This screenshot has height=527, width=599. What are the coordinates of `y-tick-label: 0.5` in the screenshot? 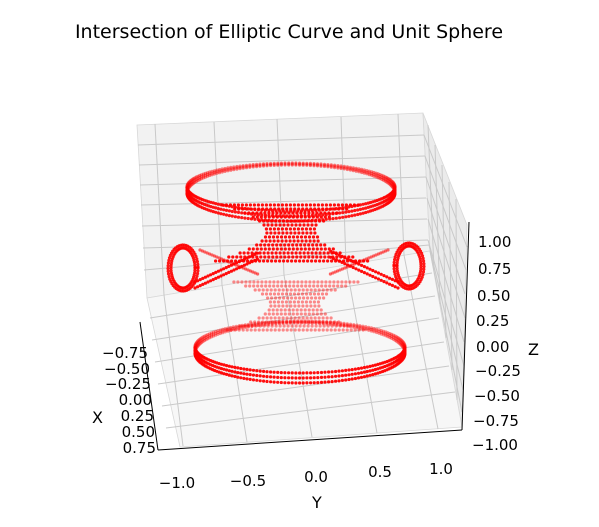 It's located at (380, 472).